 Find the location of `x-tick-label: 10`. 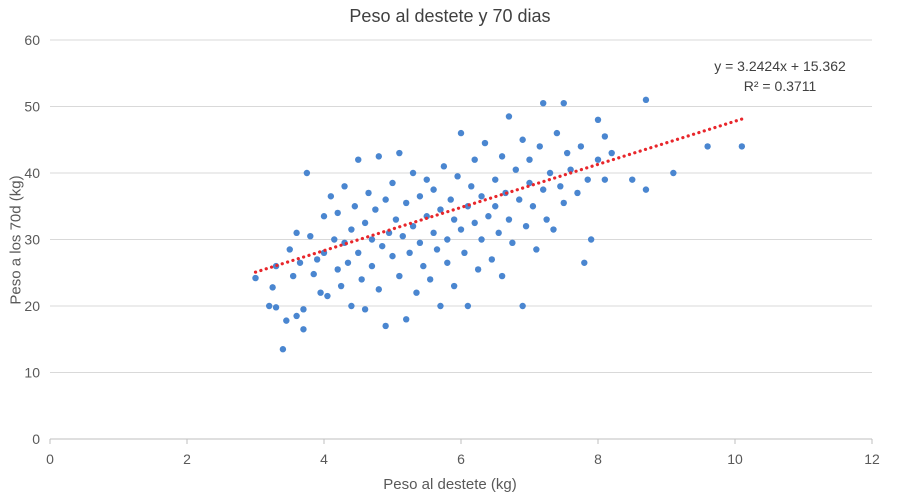

x-tick-label: 10 is located at coordinates (735, 459).